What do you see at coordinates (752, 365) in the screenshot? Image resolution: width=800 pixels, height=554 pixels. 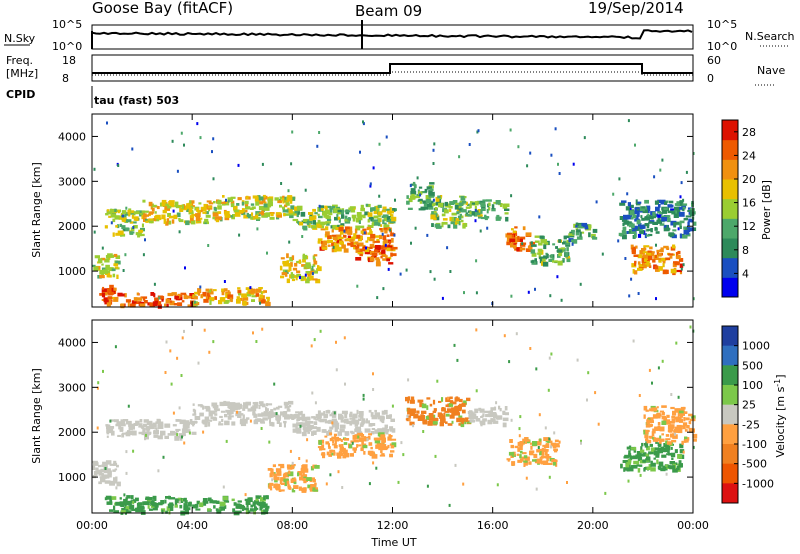 I see `colorbar-tick-label: 500` at bounding box center [752, 365].